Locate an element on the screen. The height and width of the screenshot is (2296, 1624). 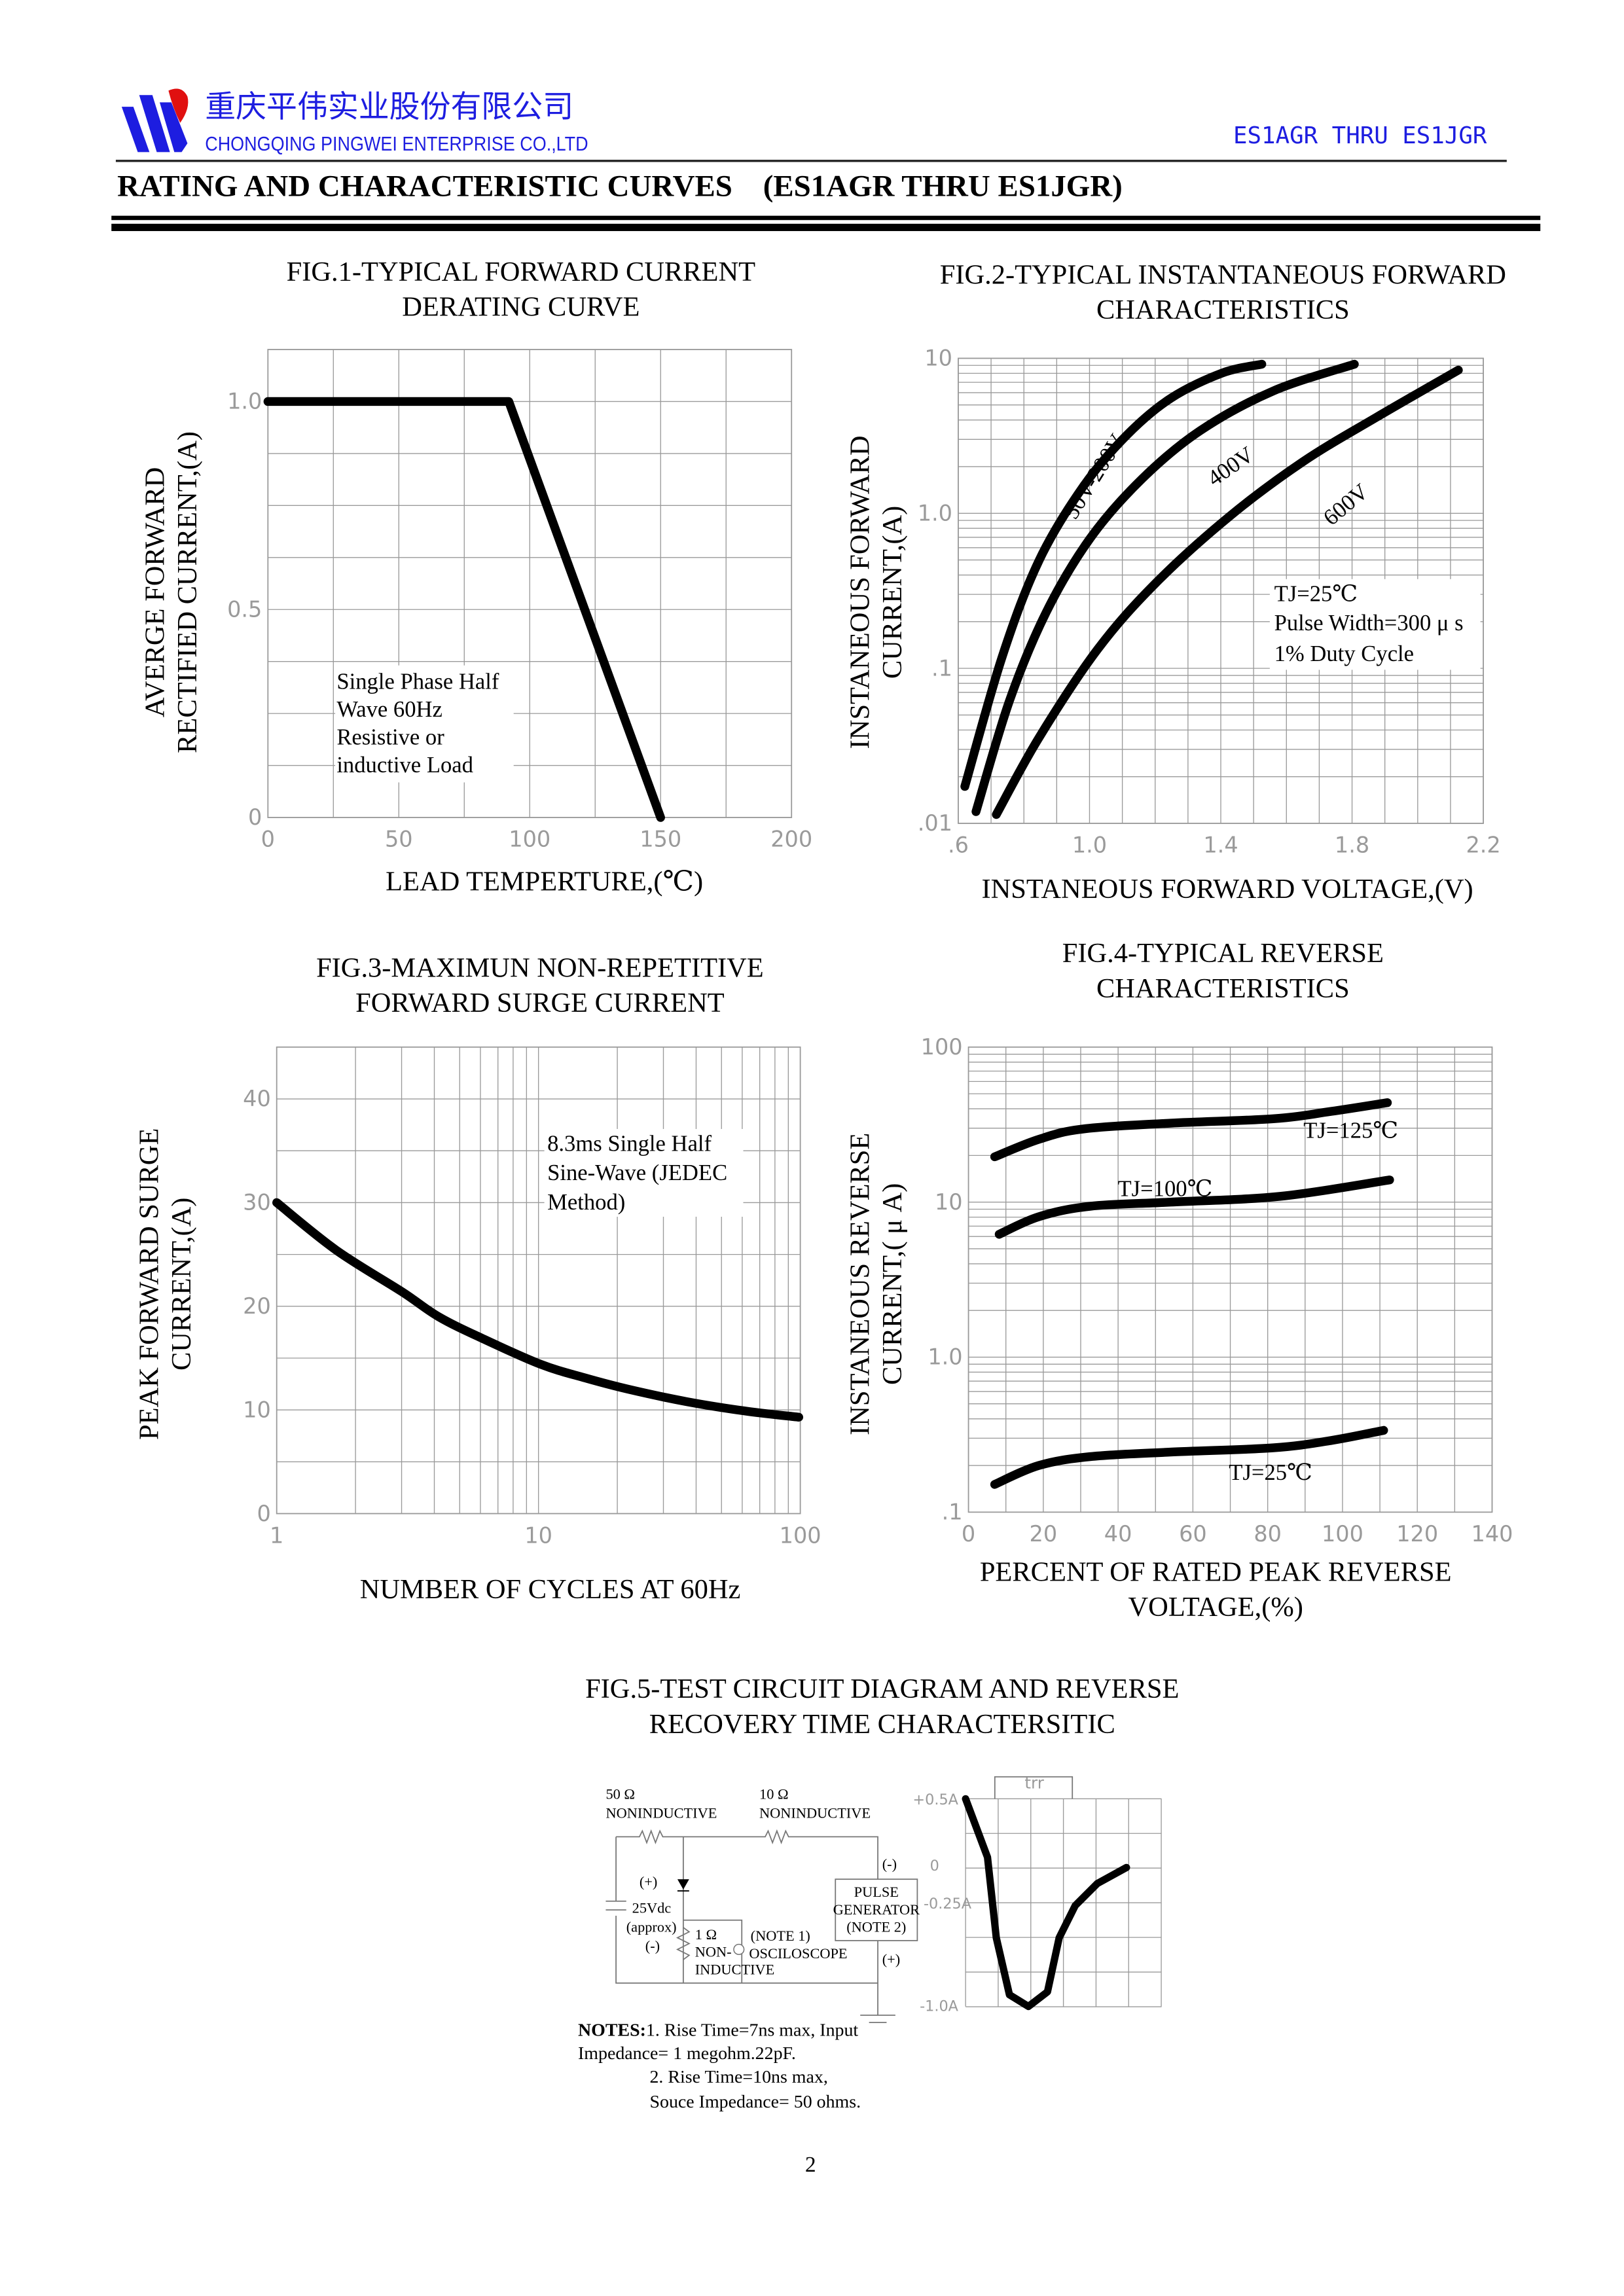
fig3-annotation-bg is located at coordinates (644, 1172).